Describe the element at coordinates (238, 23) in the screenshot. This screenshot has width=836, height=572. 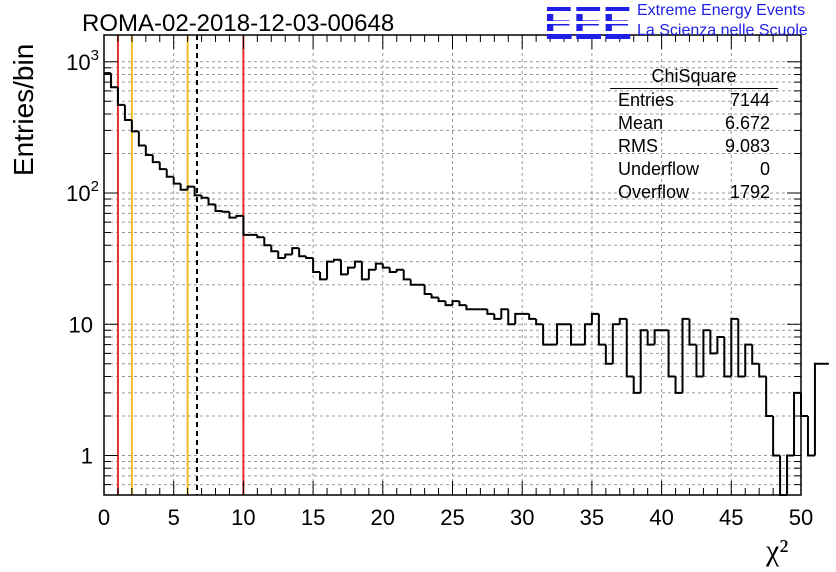
I see `chart-title: ROMA-02-2018-12-03-00648` at that location.